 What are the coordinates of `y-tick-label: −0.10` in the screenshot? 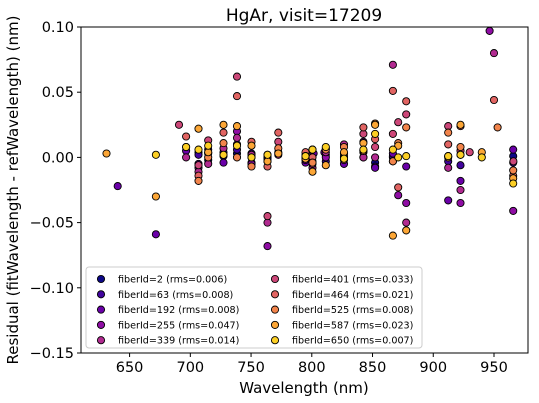 It's located at (52, 289).